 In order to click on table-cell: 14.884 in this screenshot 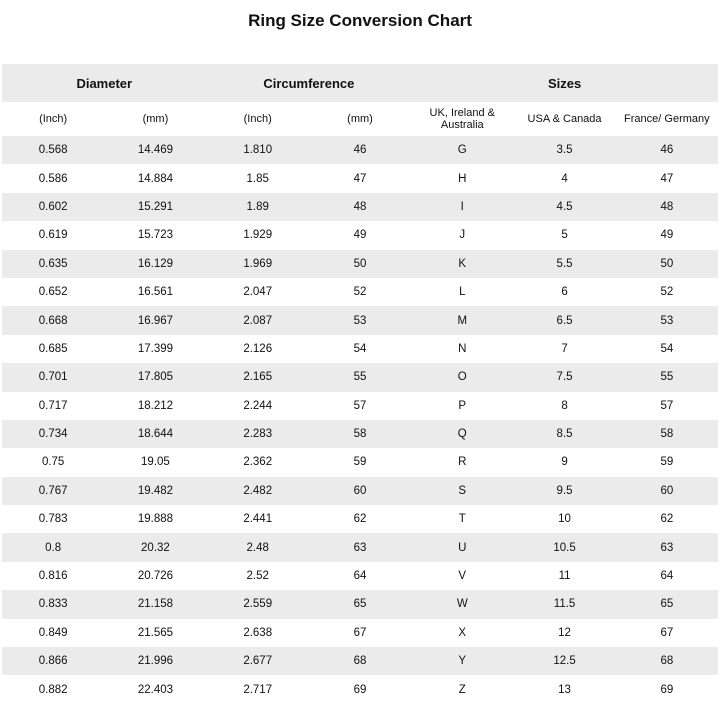, I will do `click(155, 178)`.